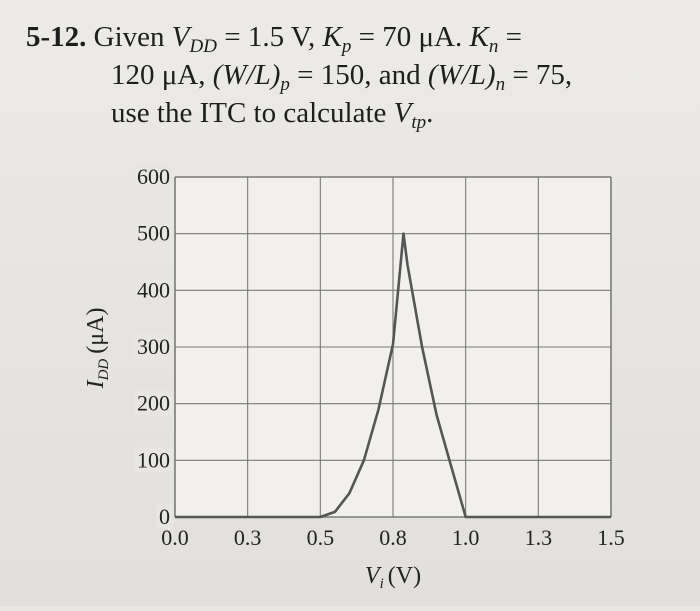 This screenshot has height=611, width=700. Describe the element at coordinates (611, 537) in the screenshot. I see `x-tick-label: 1.5` at that location.